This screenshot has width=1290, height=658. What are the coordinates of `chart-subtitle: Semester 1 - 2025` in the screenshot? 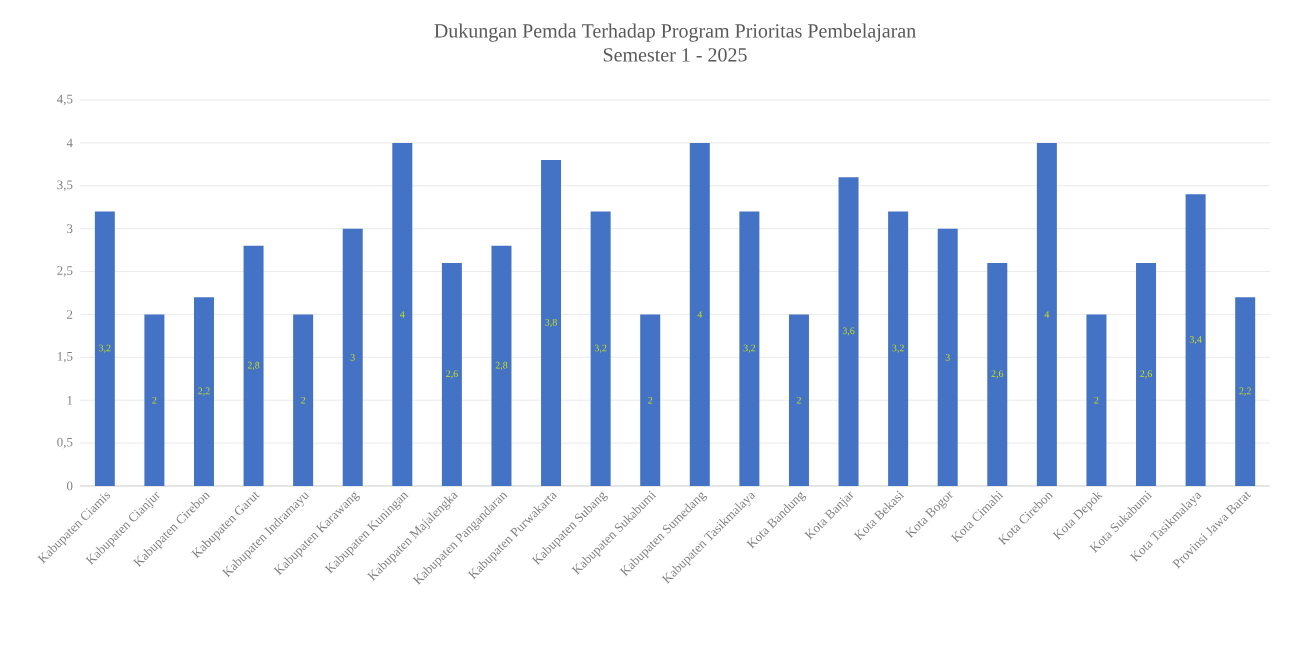 It's located at (675, 55).